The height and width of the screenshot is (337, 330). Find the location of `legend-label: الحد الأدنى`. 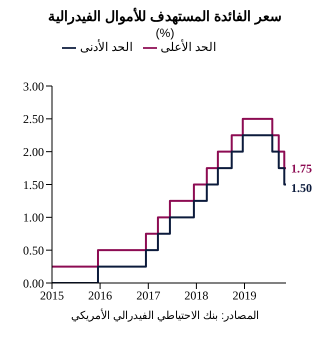

legend-label: الحد الأدنى is located at coordinates (106, 47).